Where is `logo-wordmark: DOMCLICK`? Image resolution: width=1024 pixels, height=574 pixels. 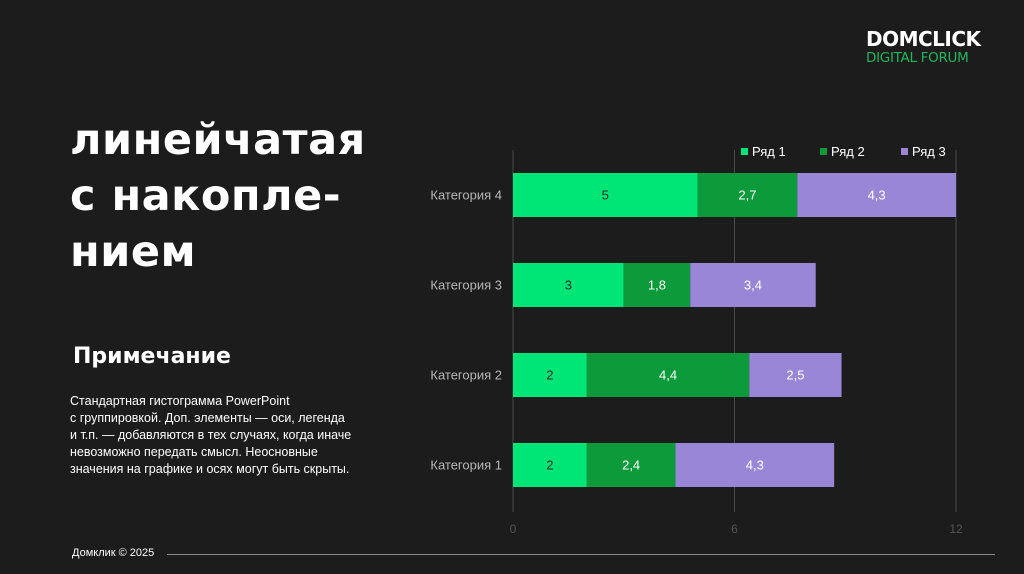
logo-wordmark: DOMCLICK is located at coordinates (923, 39).